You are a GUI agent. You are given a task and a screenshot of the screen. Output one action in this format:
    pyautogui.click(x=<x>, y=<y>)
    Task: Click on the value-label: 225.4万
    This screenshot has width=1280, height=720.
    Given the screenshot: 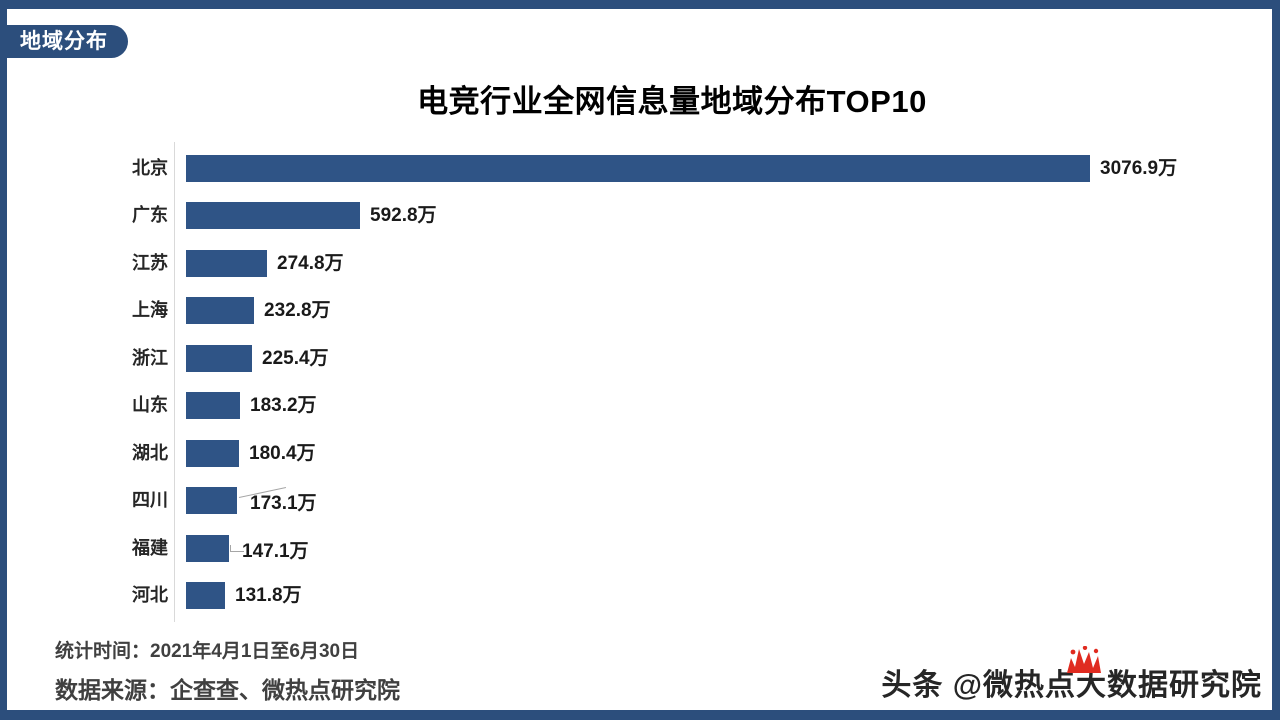 What is the action you would take?
    pyautogui.click(x=295, y=358)
    